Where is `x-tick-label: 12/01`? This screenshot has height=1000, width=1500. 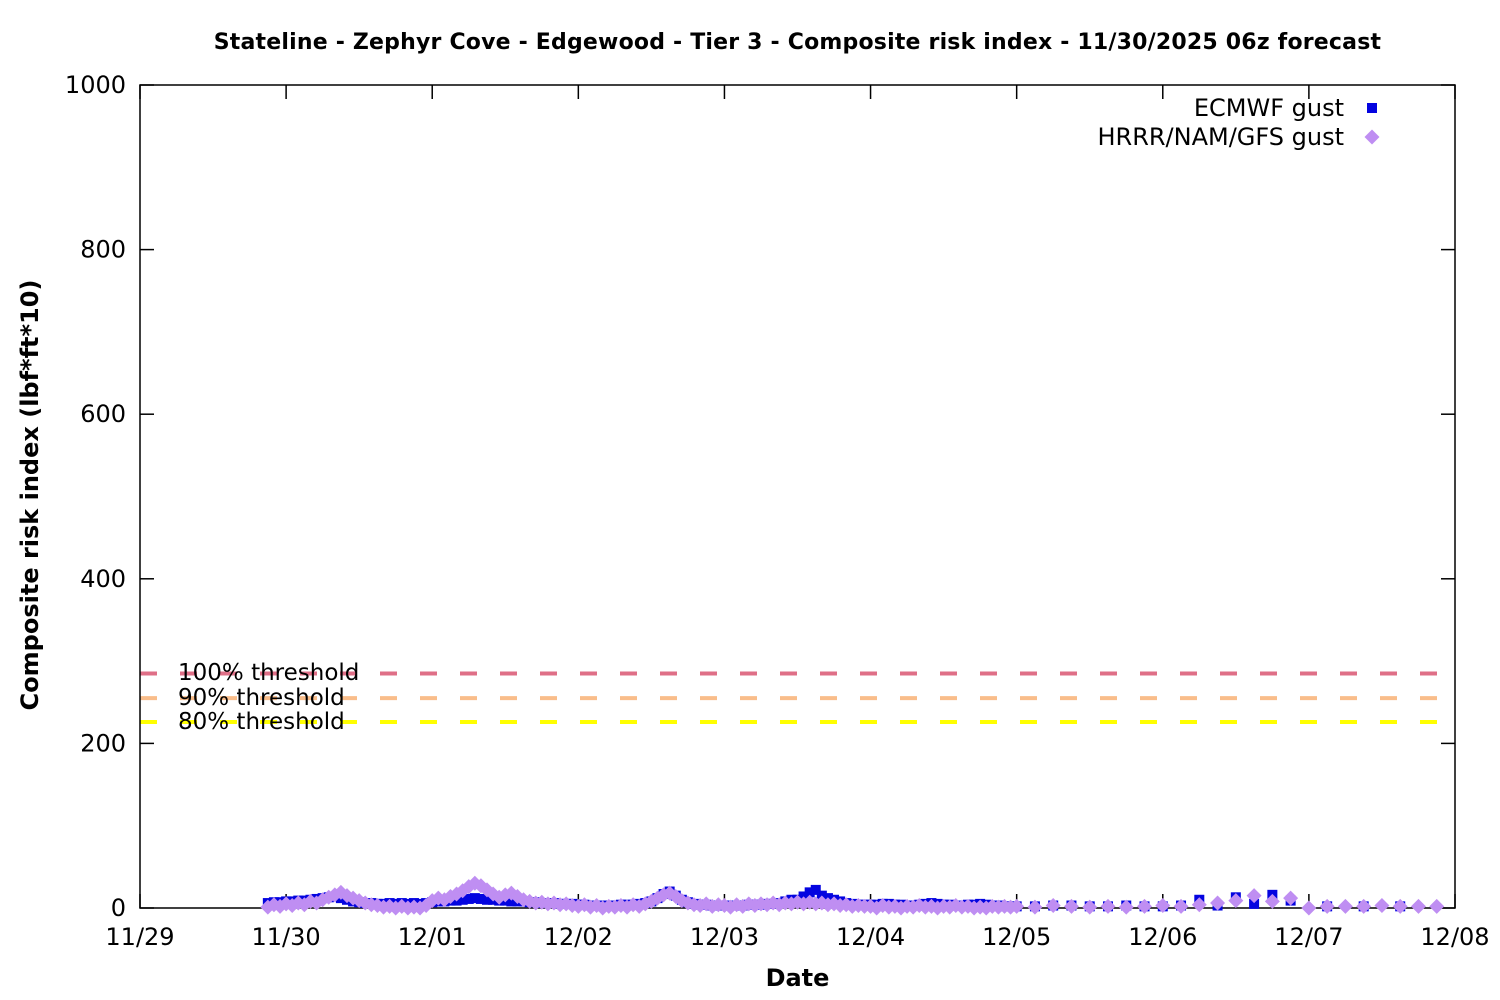
x-tick-label: 12/01 is located at coordinates (432, 937).